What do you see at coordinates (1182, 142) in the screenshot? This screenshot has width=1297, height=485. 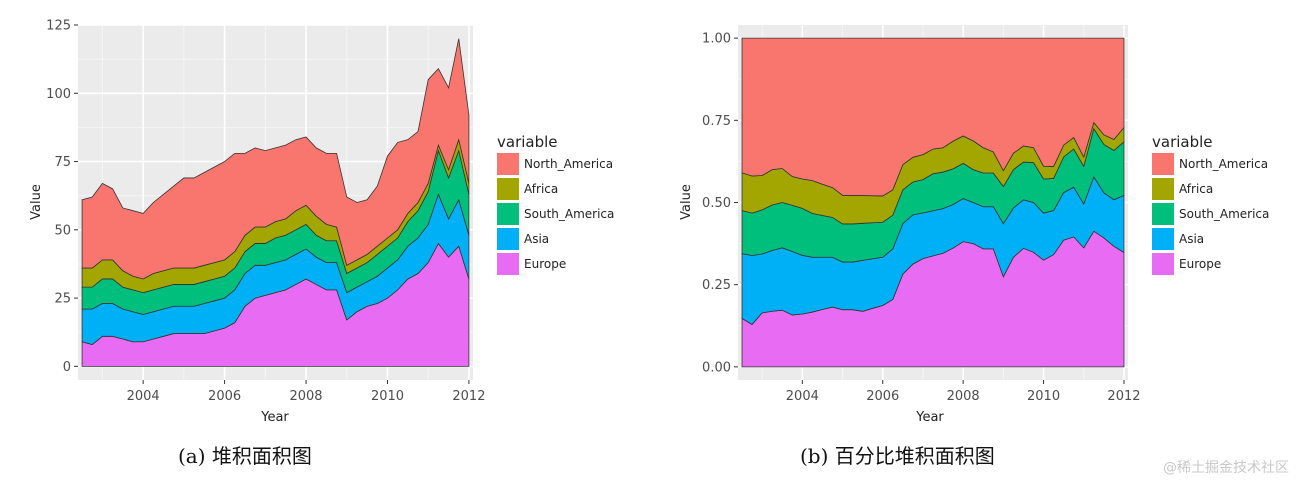 I see `panel-b-legend-title: variable` at bounding box center [1182, 142].